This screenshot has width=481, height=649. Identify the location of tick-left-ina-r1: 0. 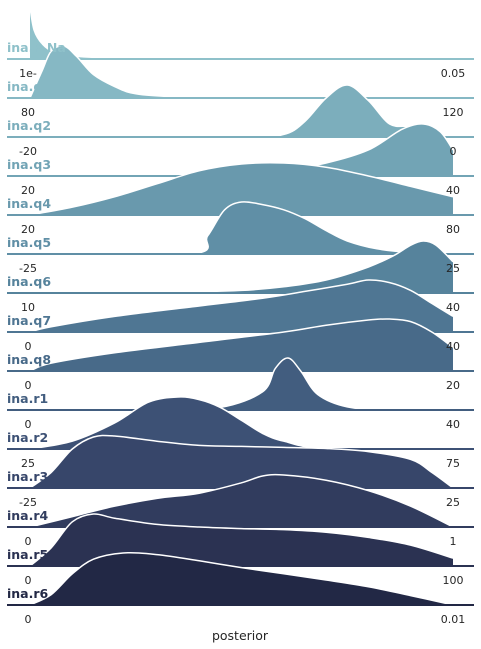
(28, 424).